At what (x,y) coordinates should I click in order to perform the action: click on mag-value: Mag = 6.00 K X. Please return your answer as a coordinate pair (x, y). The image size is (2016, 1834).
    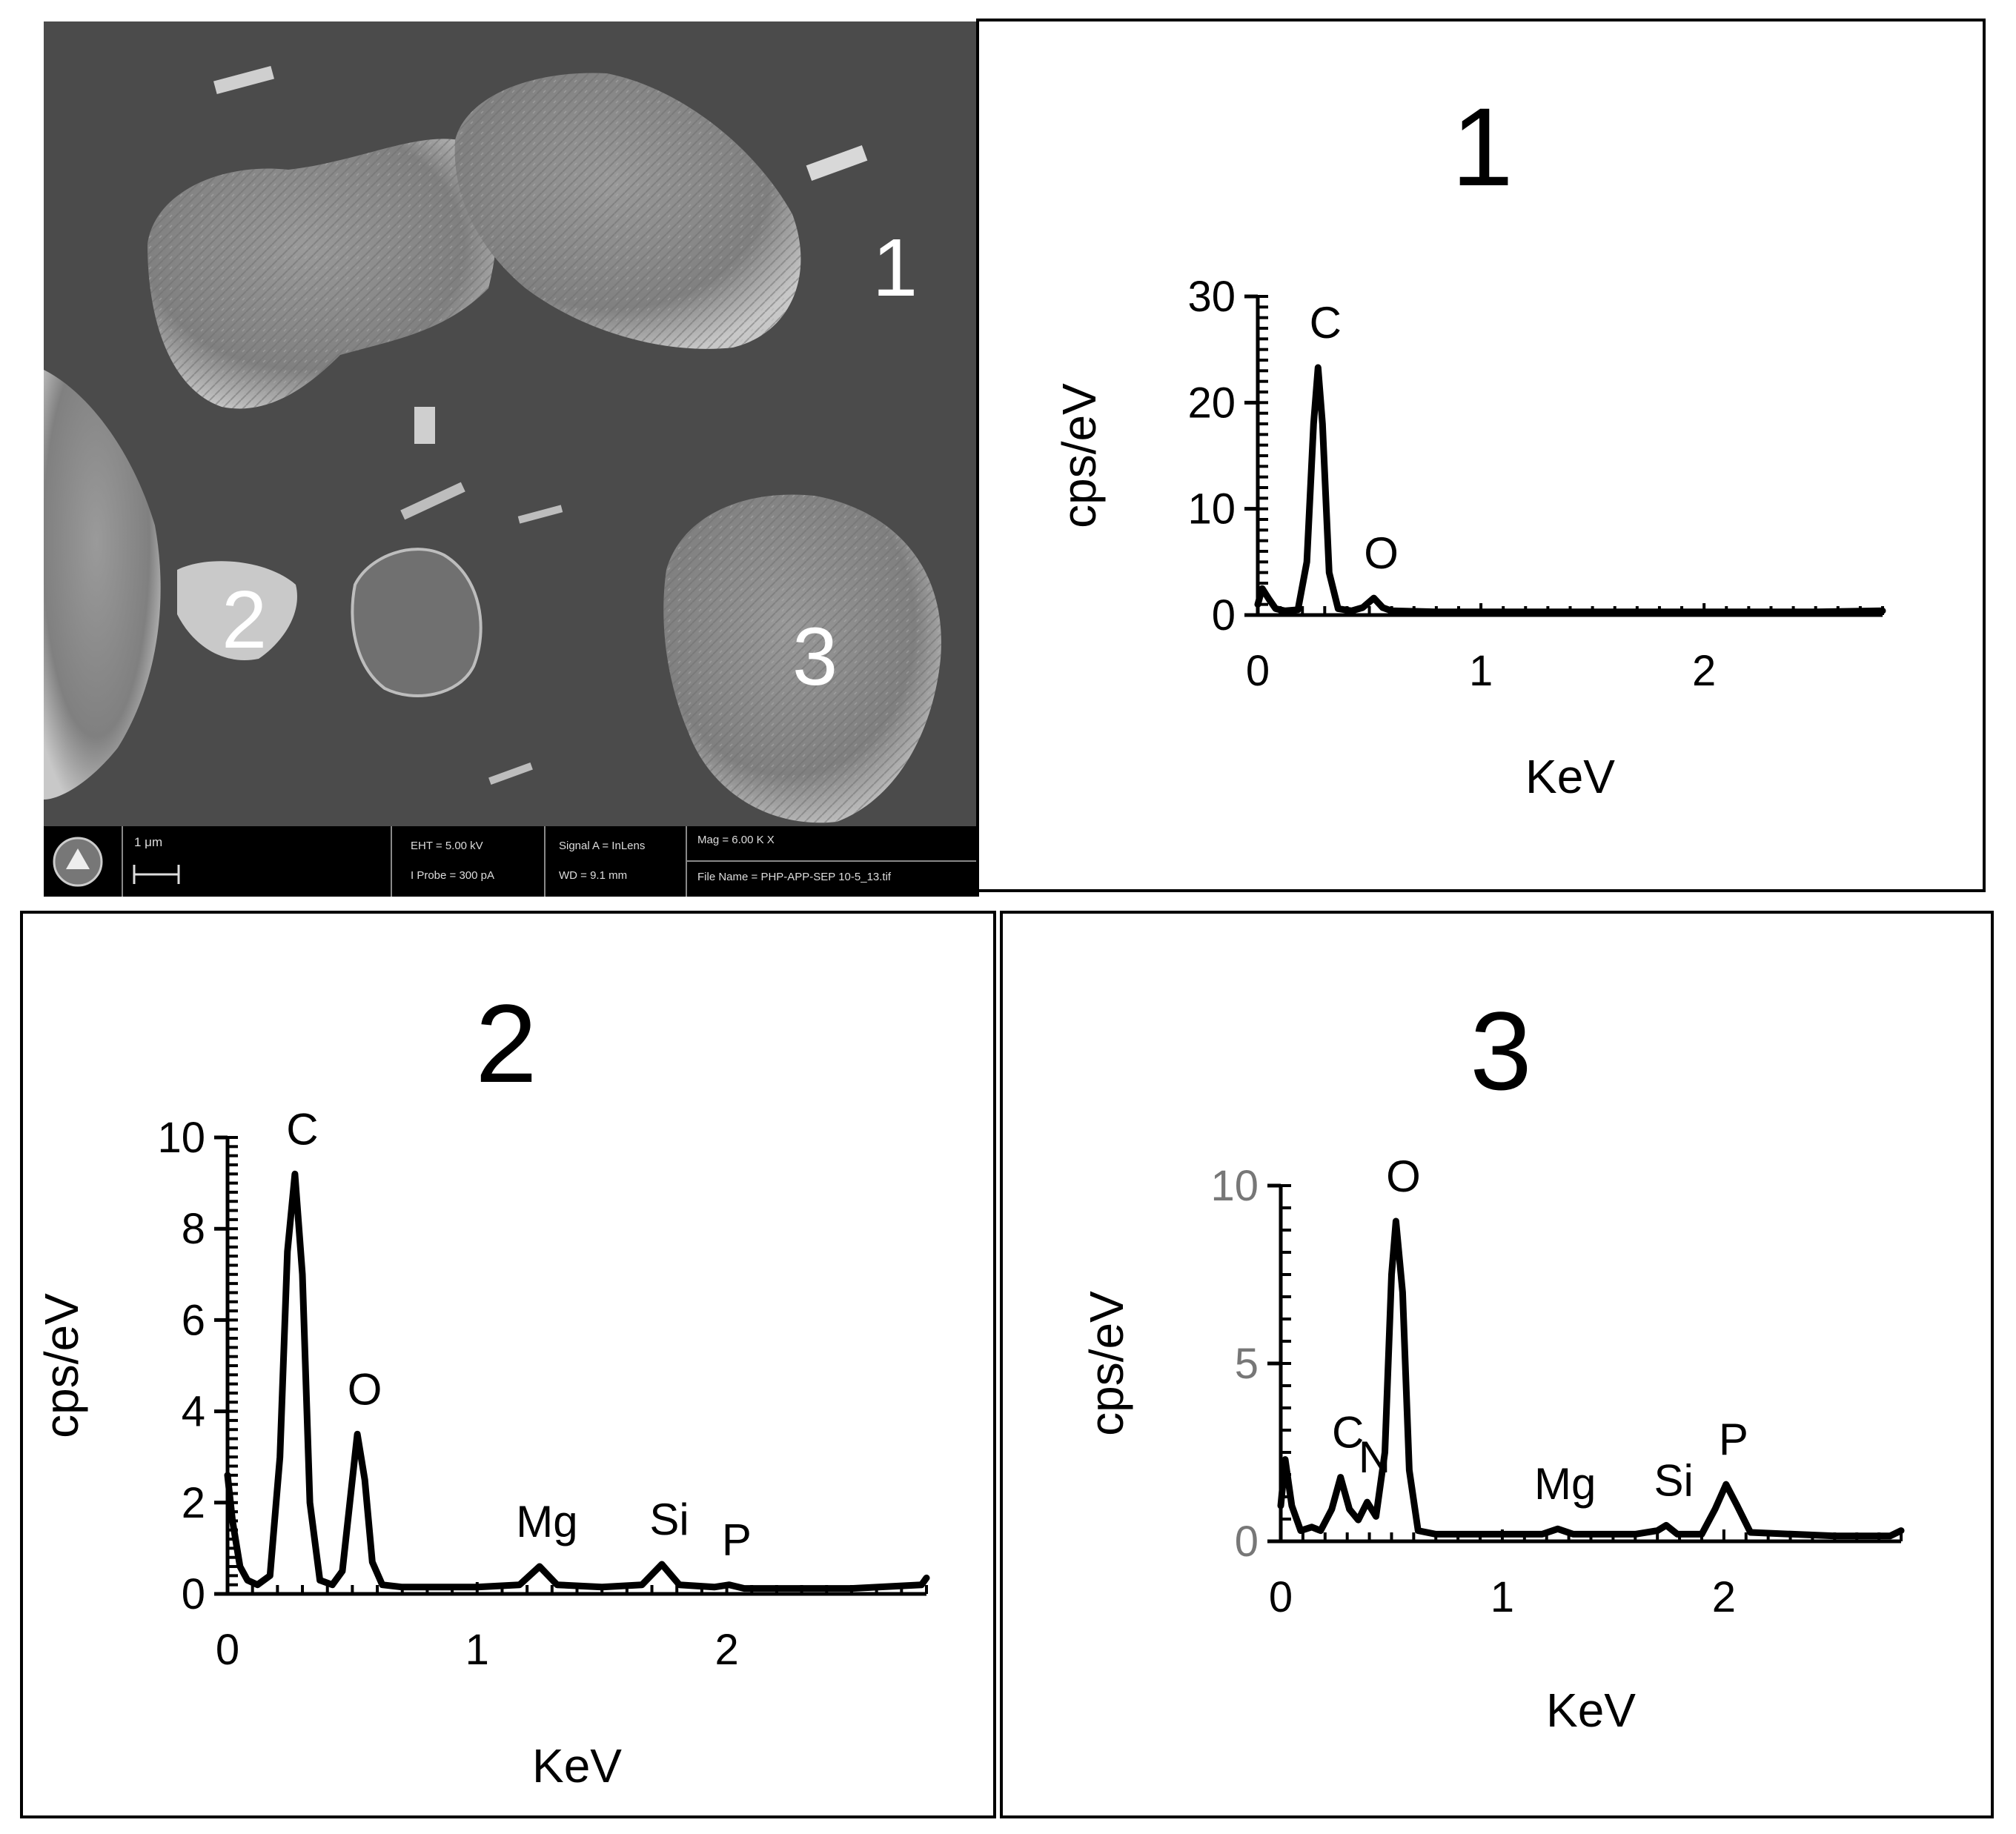
    Looking at the image, I should click on (736, 840).